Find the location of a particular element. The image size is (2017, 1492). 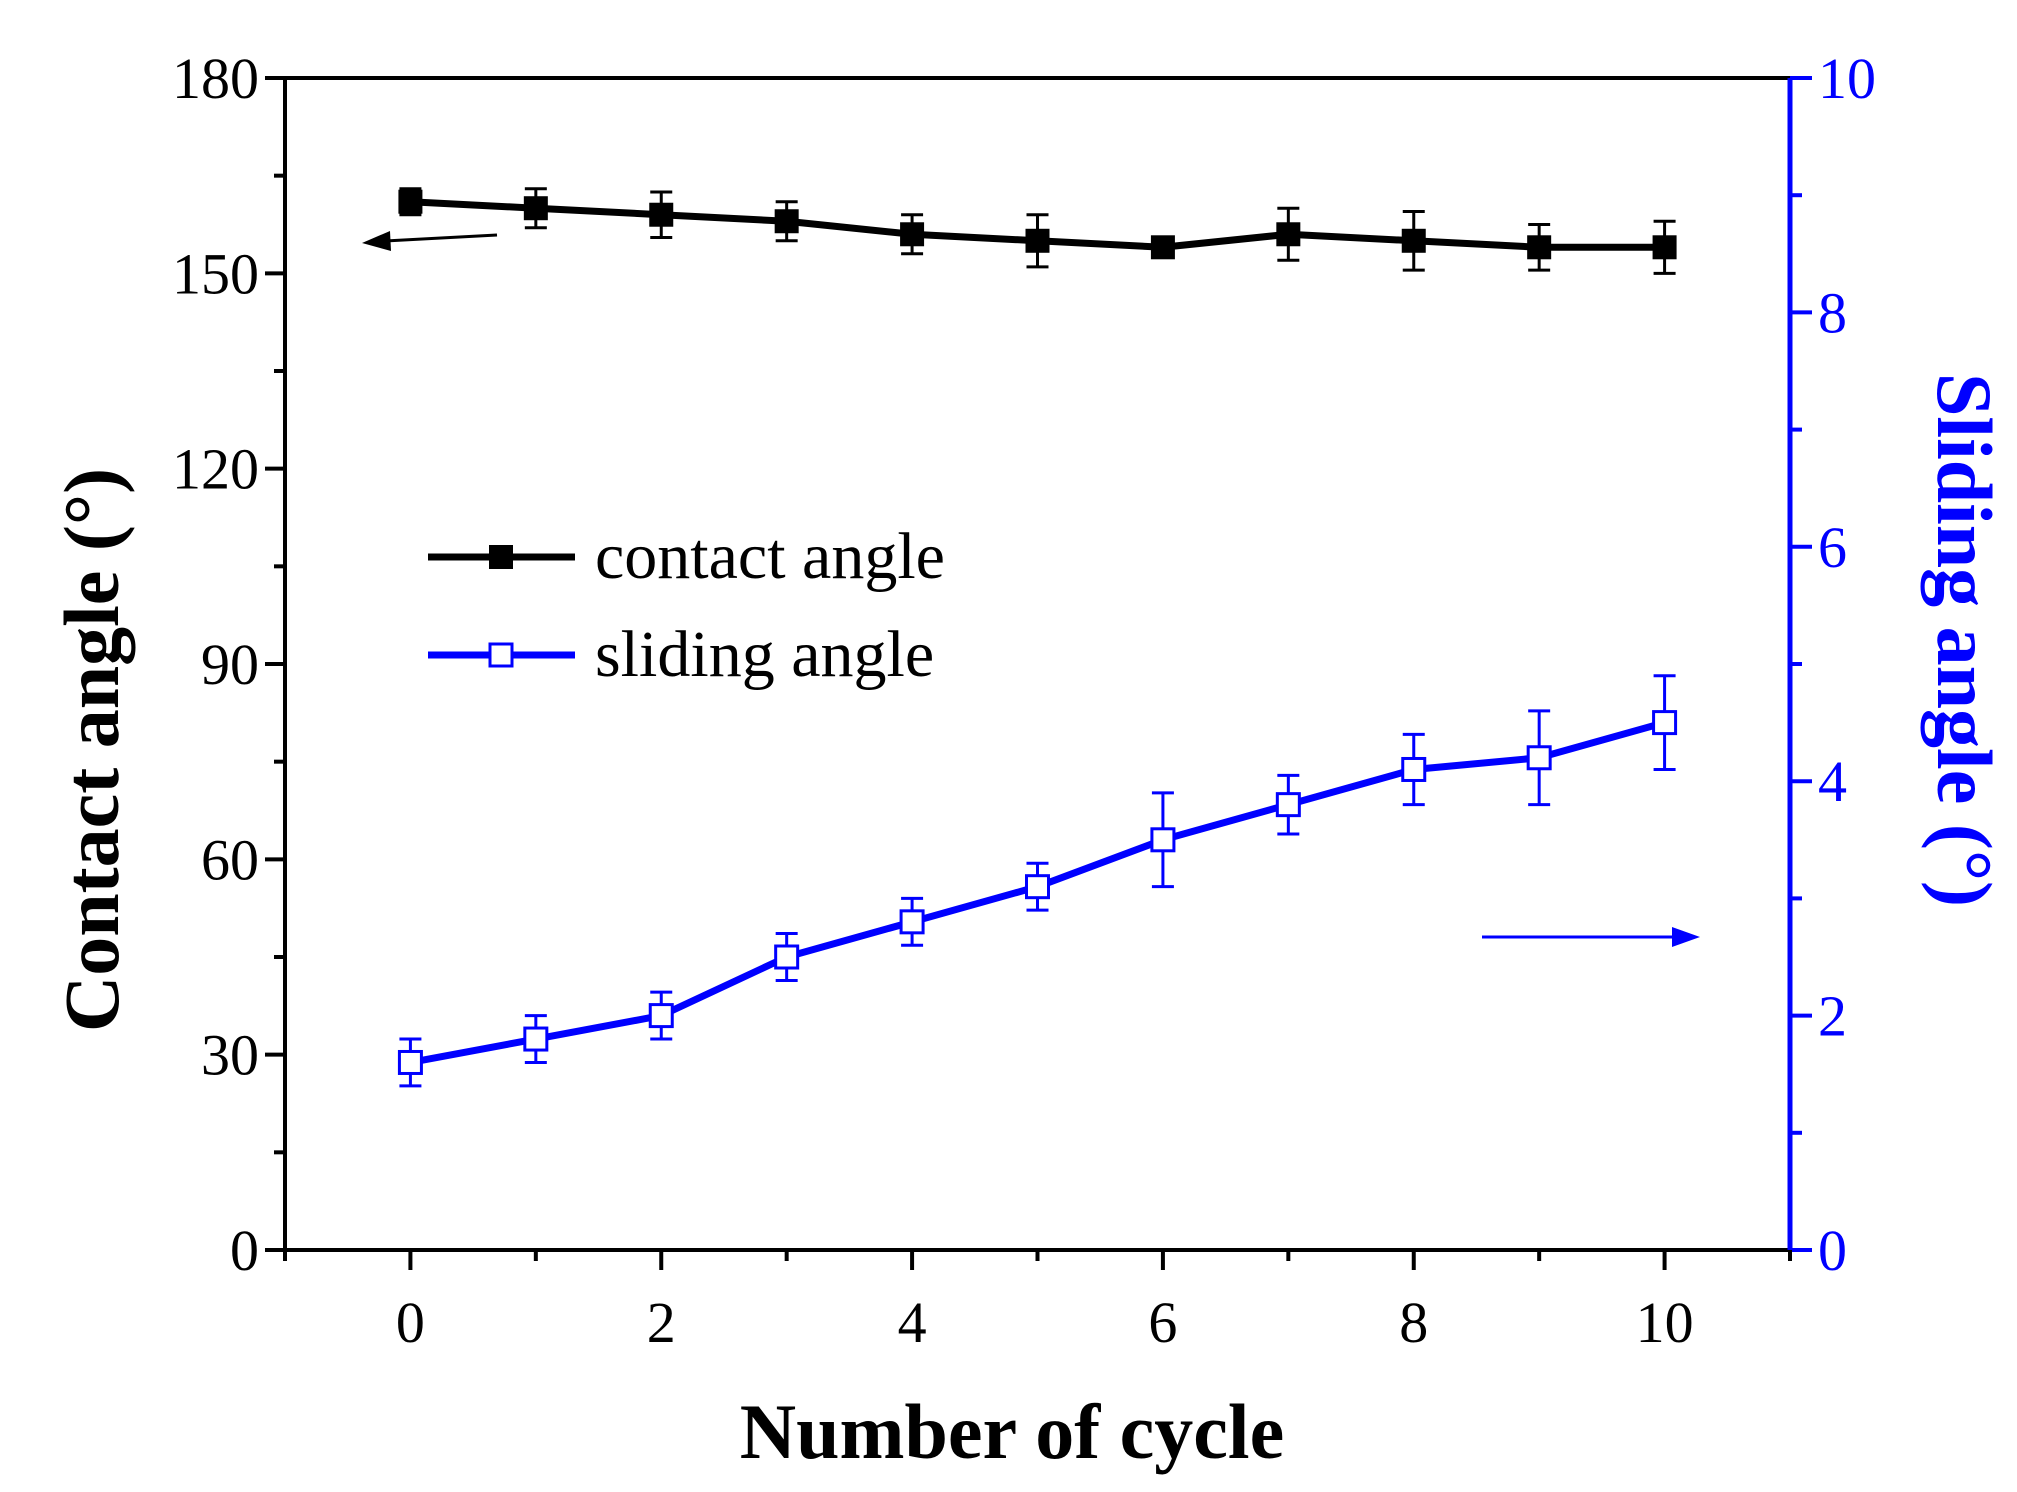

right-tick-label: 10 is located at coordinates (1847, 78).